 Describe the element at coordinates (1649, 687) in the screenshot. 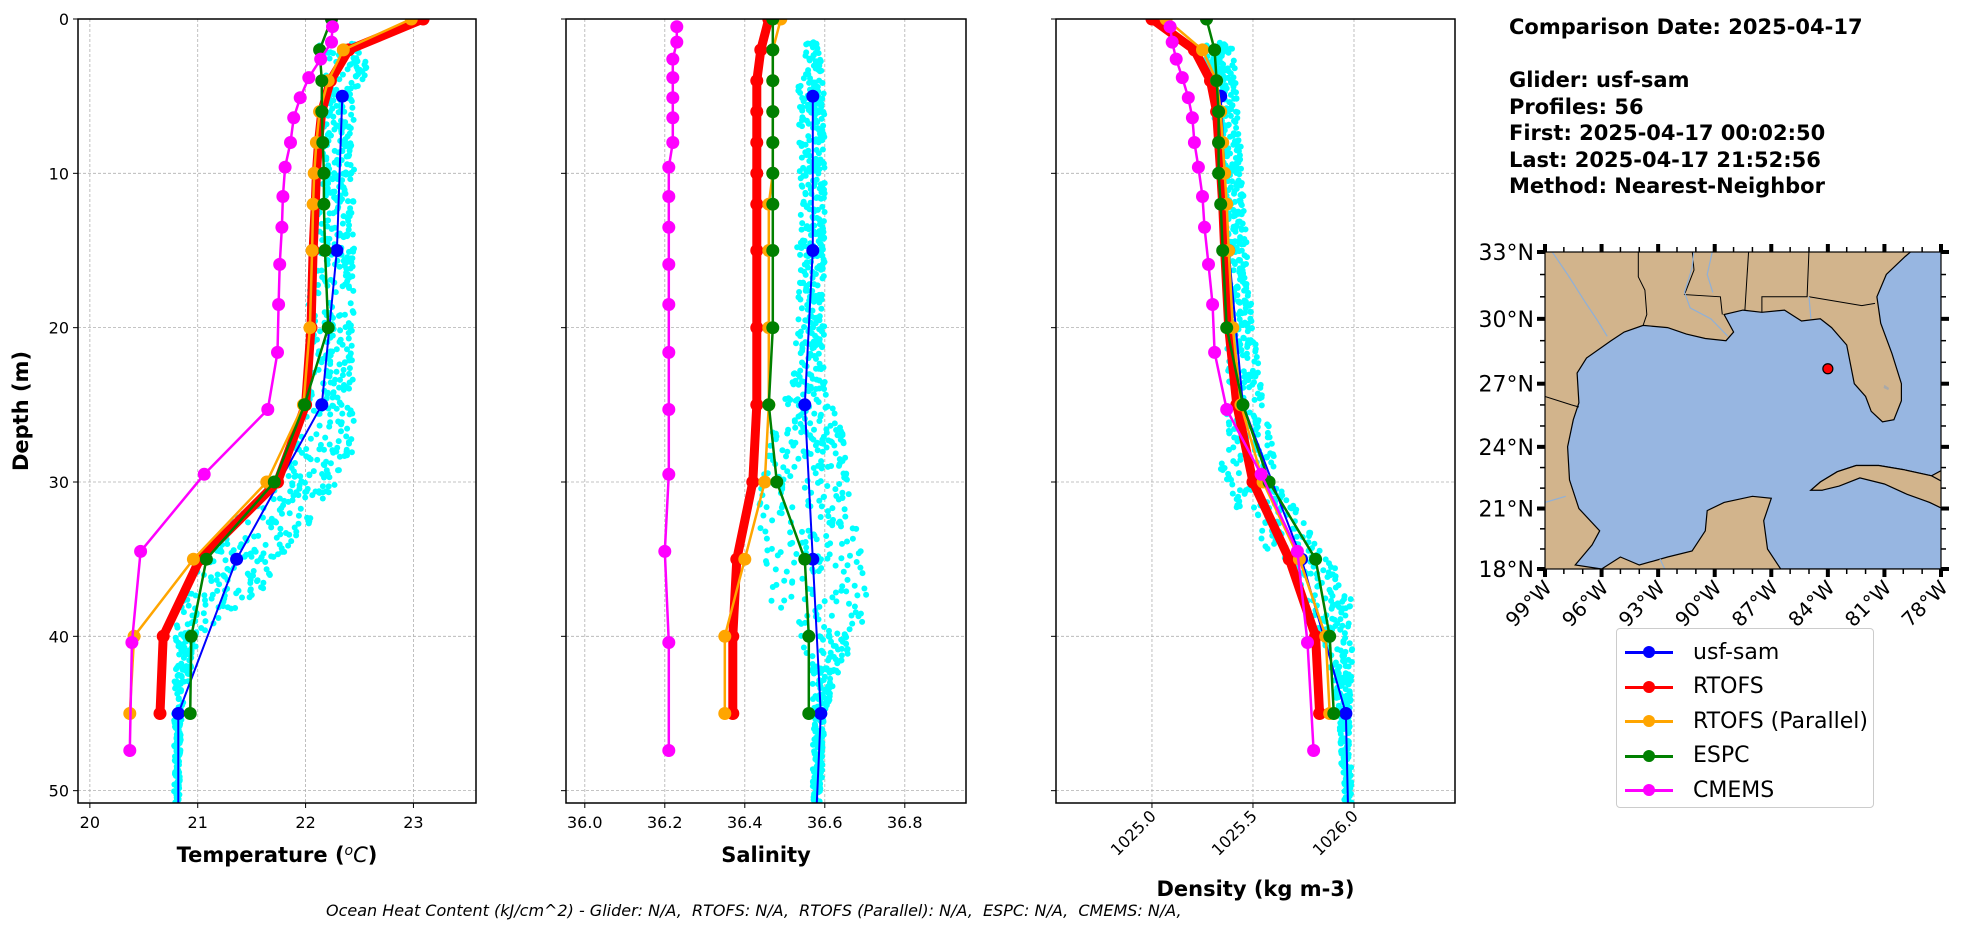

I see `legend-marker-icon` at that location.